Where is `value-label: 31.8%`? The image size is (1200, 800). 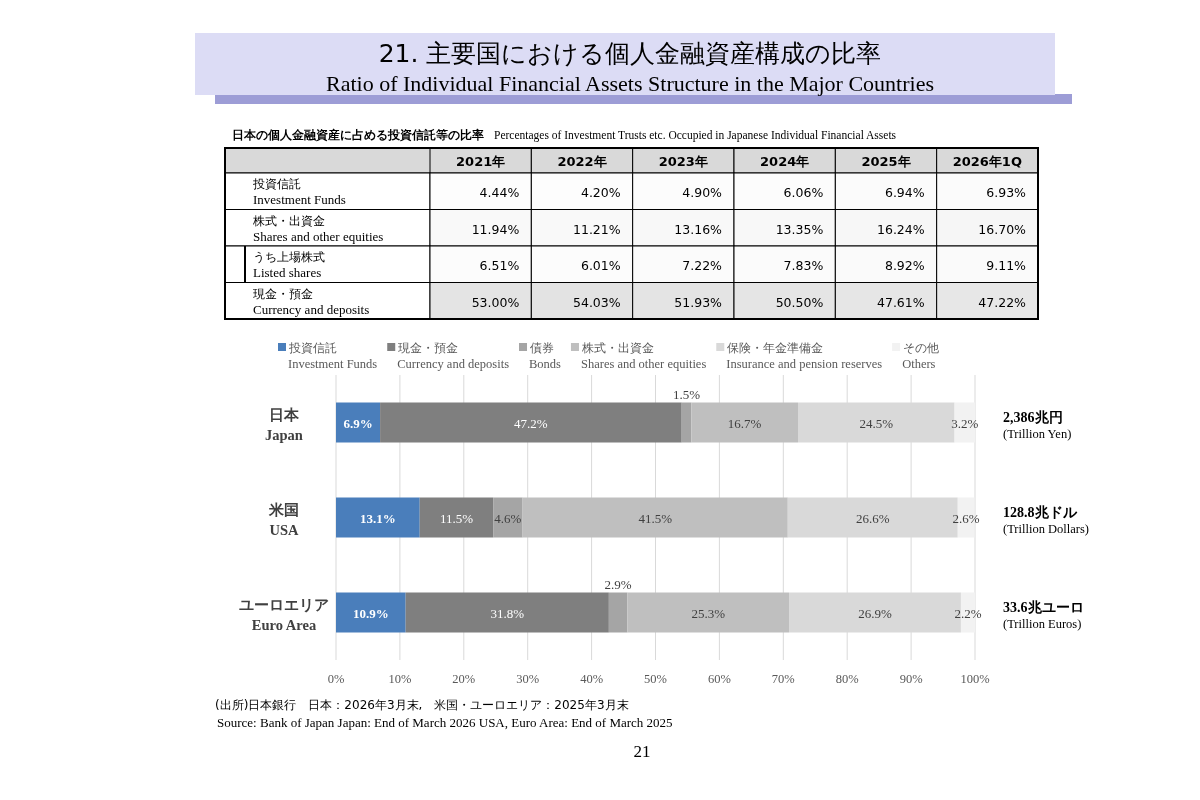 value-label: 31.8% is located at coordinates (507, 613).